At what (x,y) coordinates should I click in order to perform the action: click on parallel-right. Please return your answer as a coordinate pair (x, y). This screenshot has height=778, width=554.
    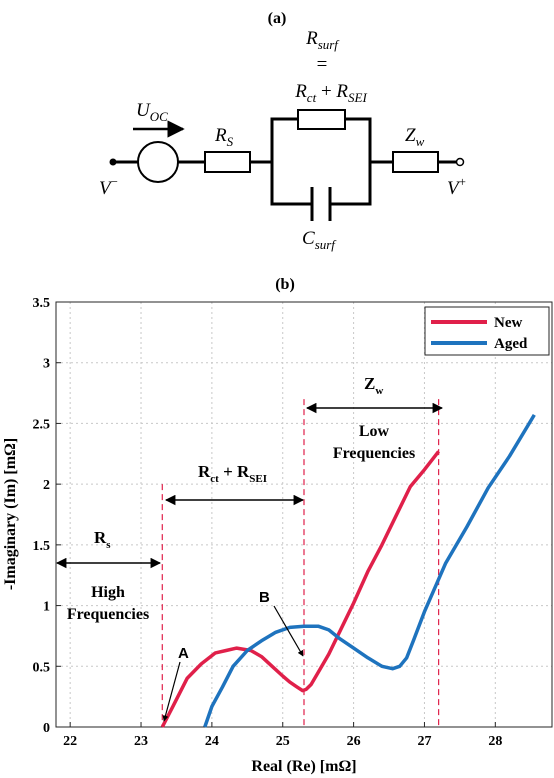
    Looking at the image, I should click on (351, 161).